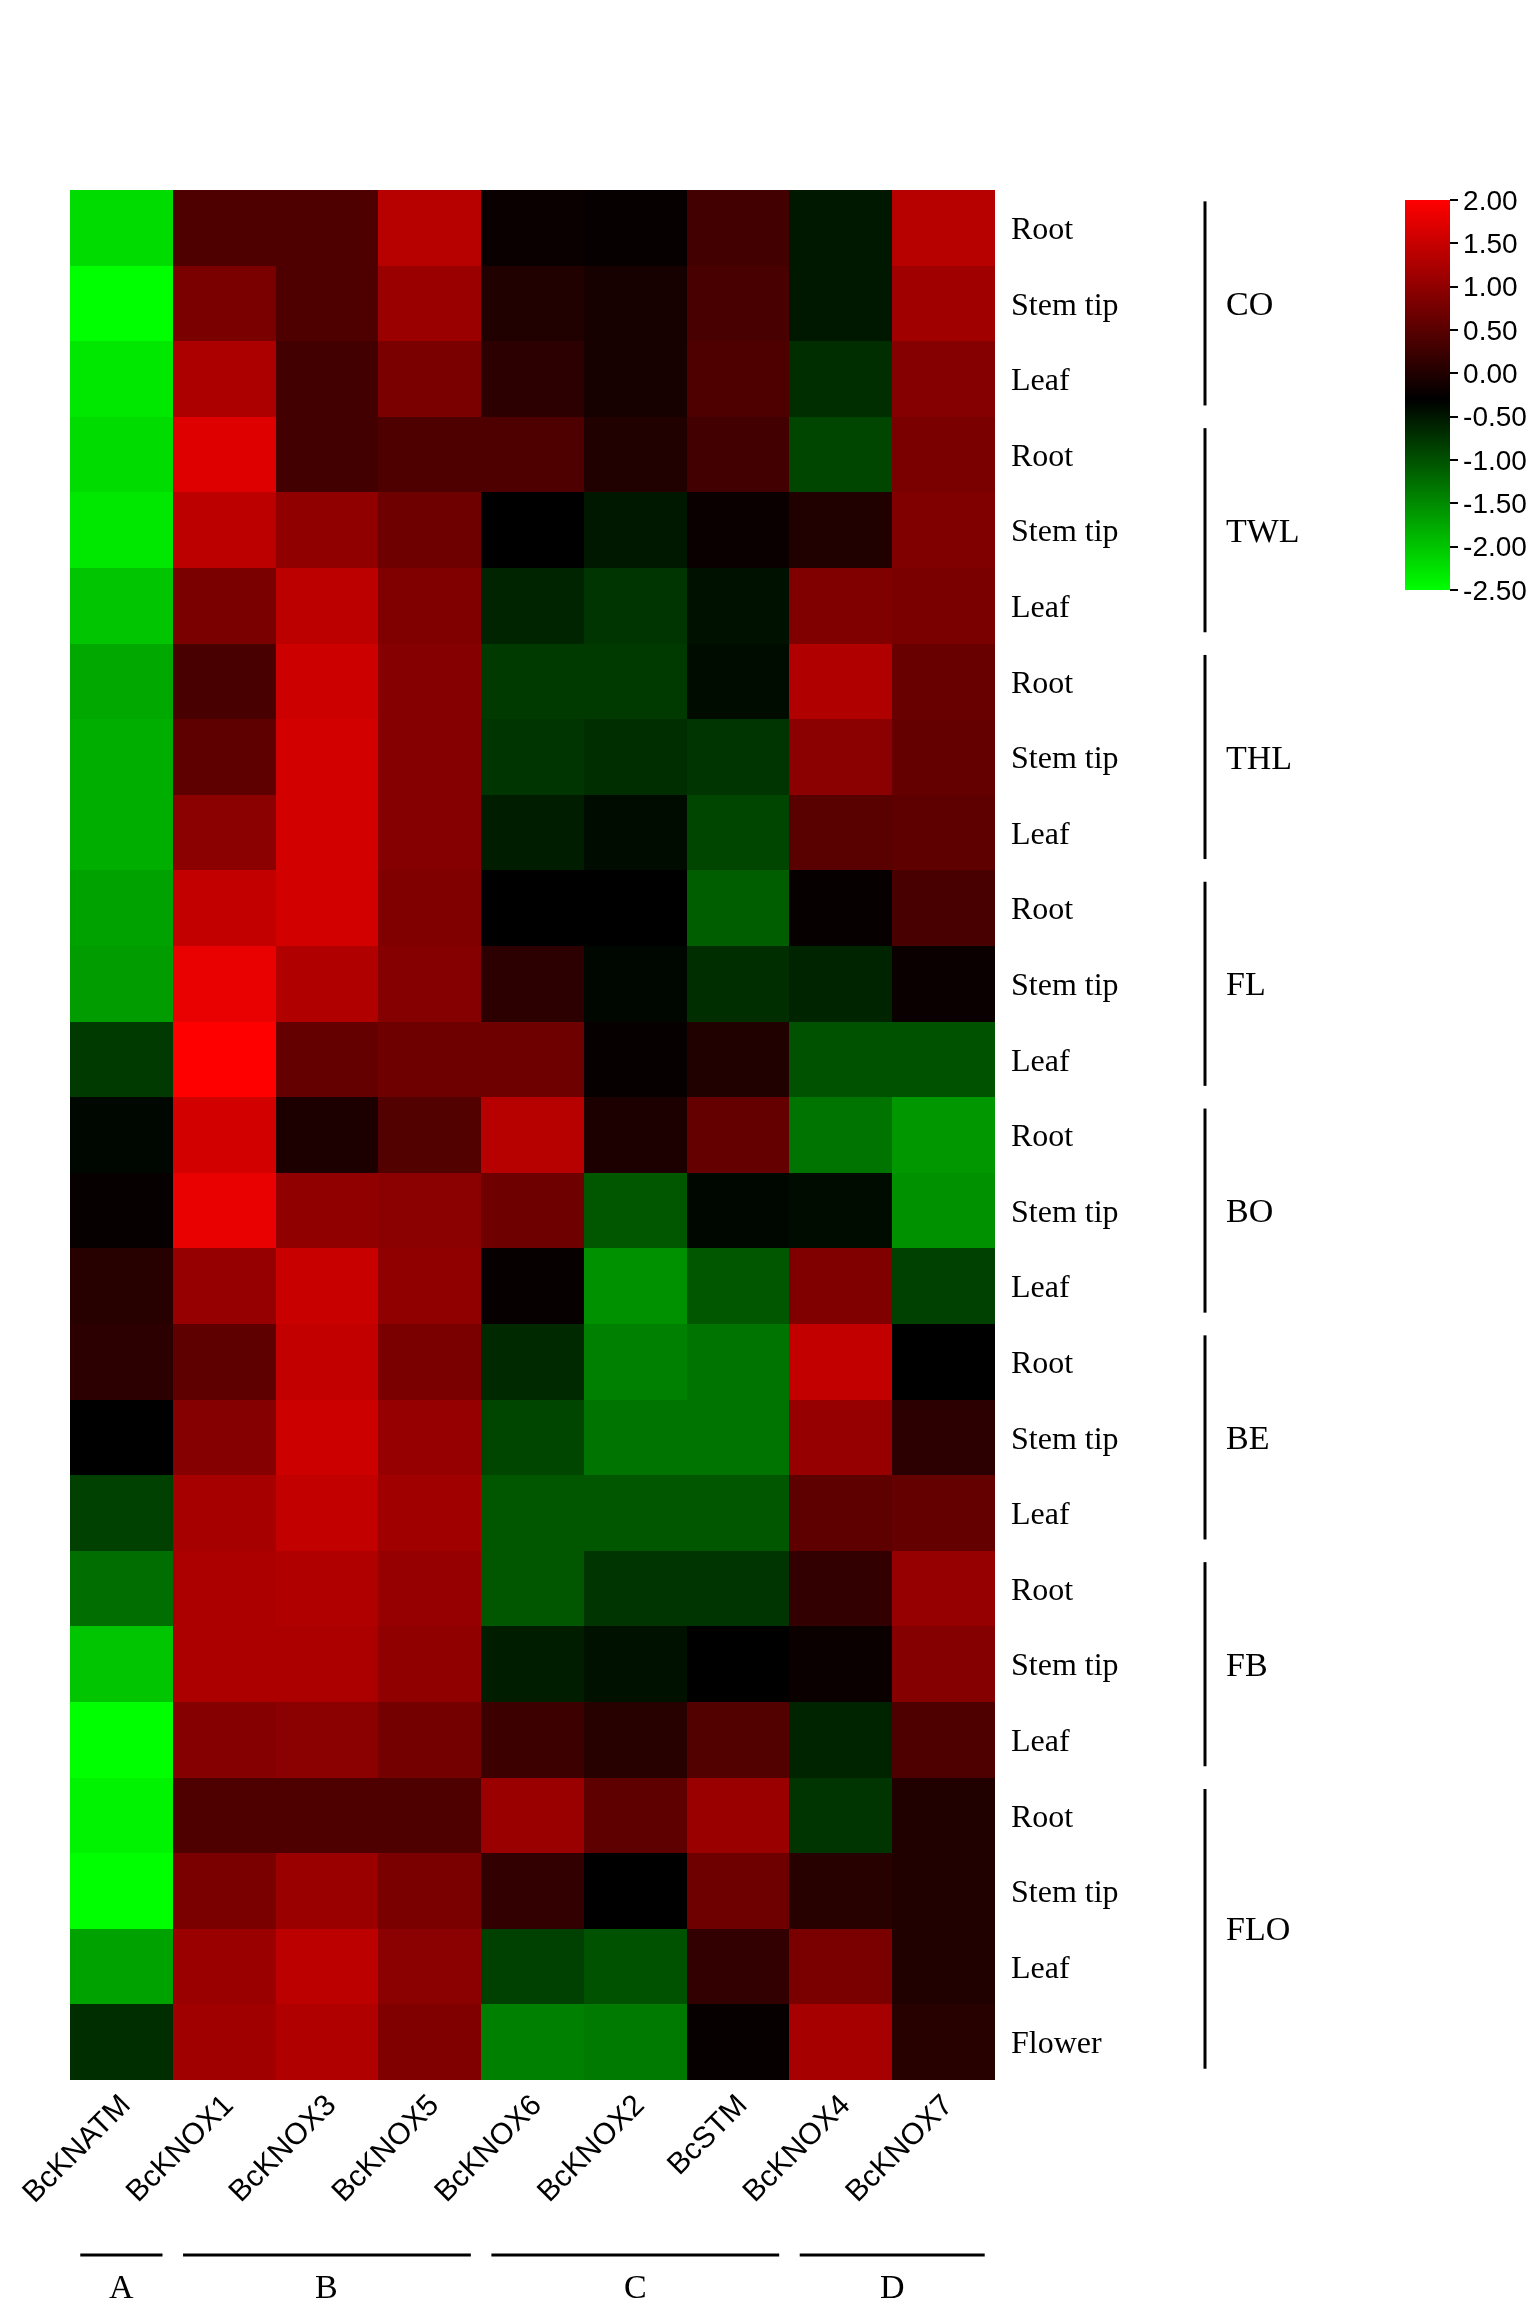 The width and height of the screenshot is (1535, 2323). Describe the element at coordinates (892, 2286) in the screenshot. I see `text: D` at that location.